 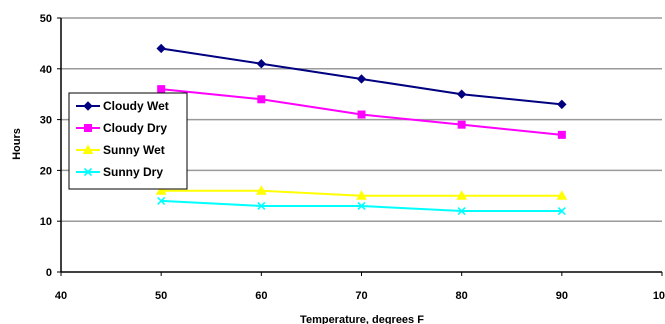 I want to click on legend-item-3: Sunny Dry, so click(x=119, y=172).